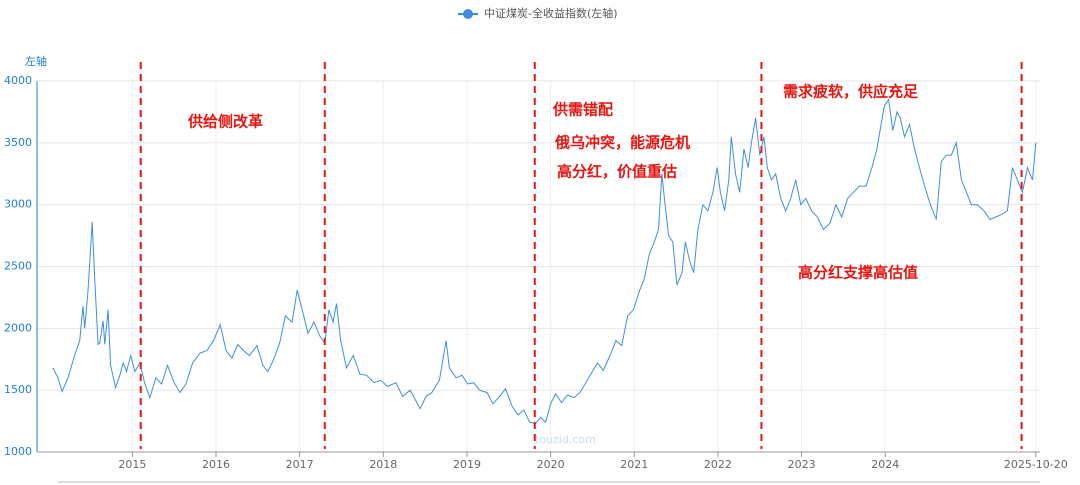 This screenshot has height=485, width=1080. Describe the element at coordinates (802, 464) in the screenshot. I see `x-tick-label: 2023` at that location.